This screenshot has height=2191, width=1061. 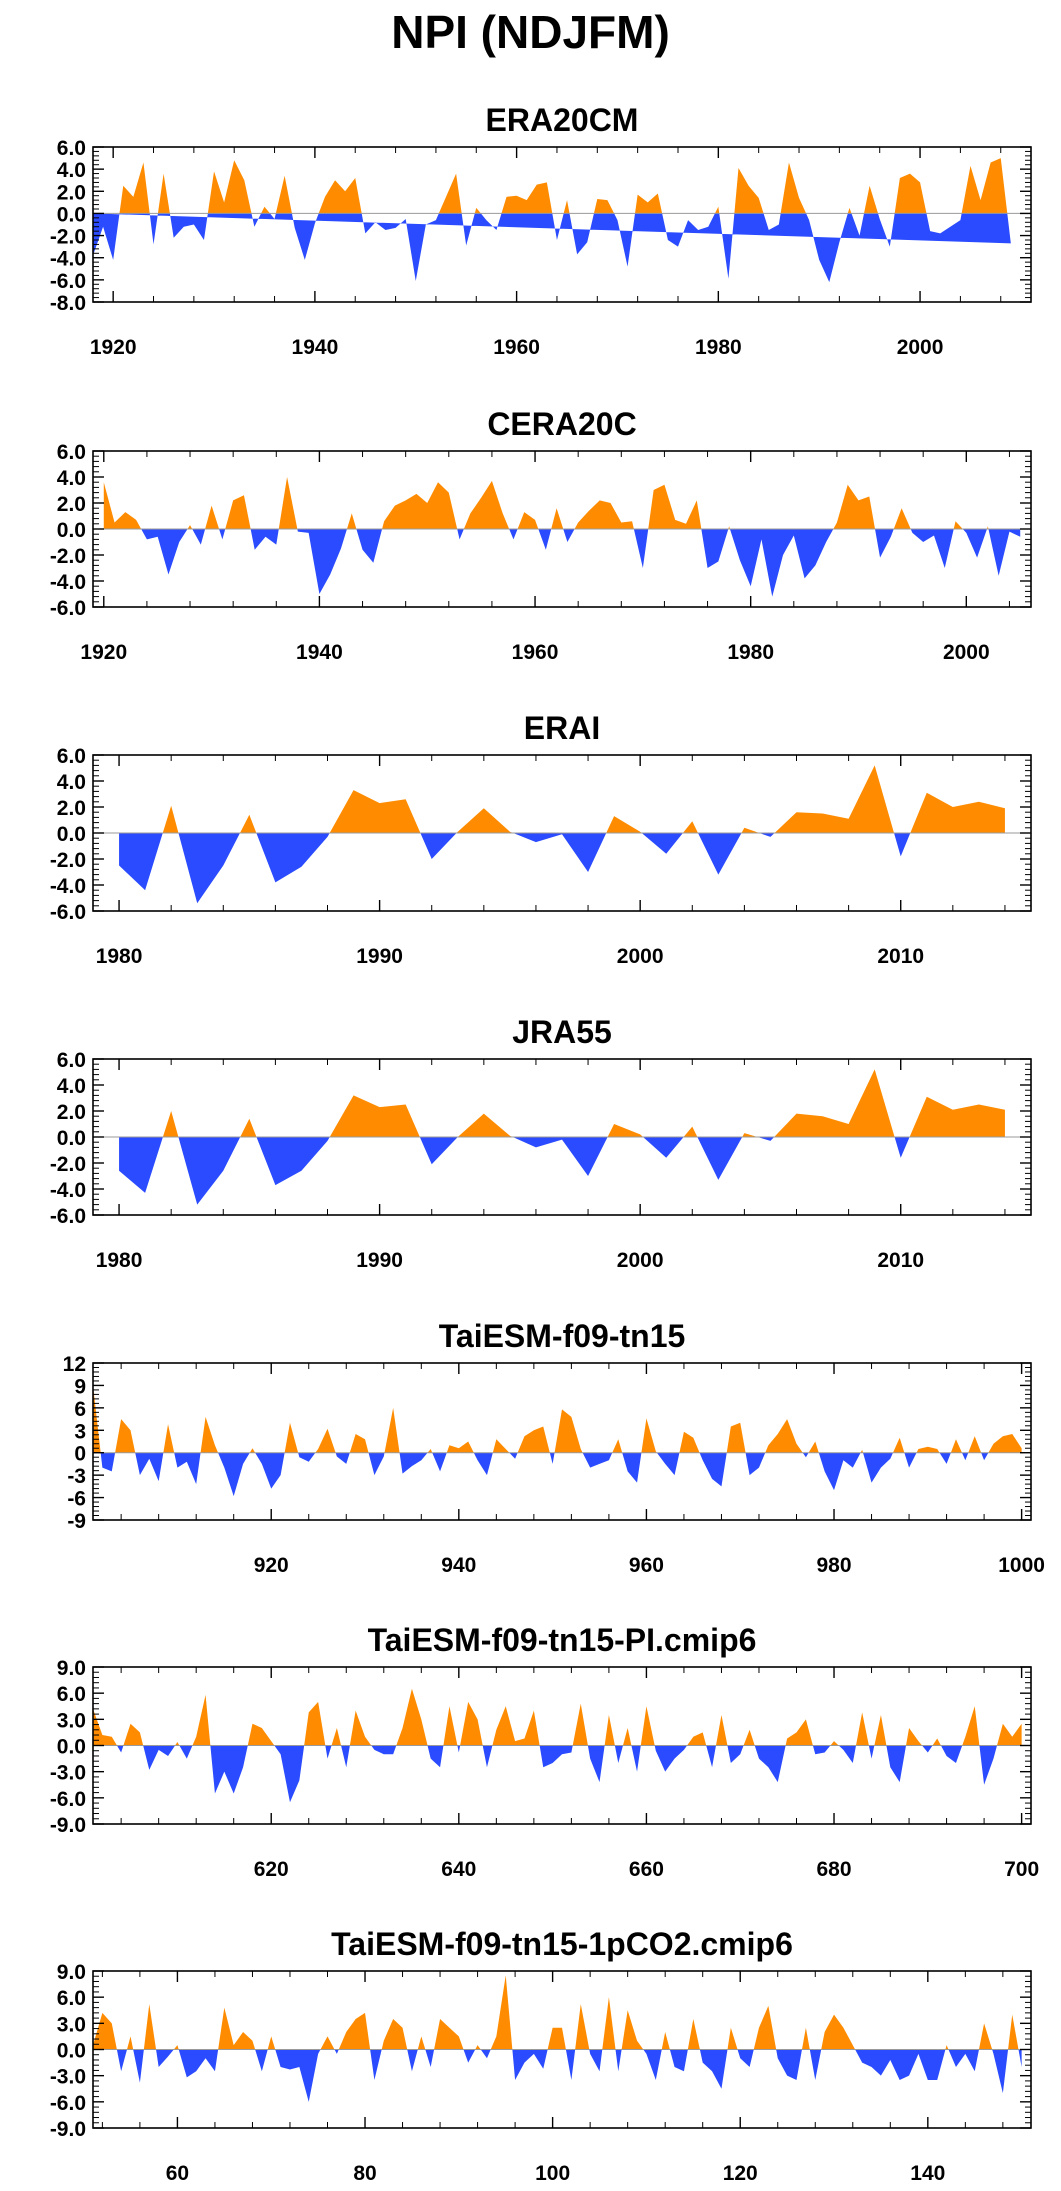 What do you see at coordinates (833, 1869) in the screenshot?
I see `x-tick-label: 680` at bounding box center [833, 1869].